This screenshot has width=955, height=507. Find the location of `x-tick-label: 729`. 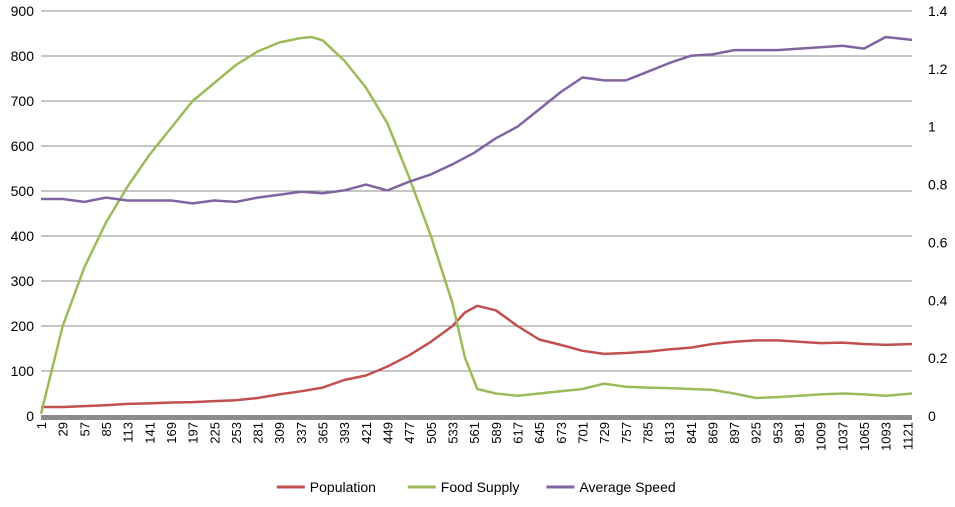

x-tick-label: 729 is located at coordinates (604, 433).